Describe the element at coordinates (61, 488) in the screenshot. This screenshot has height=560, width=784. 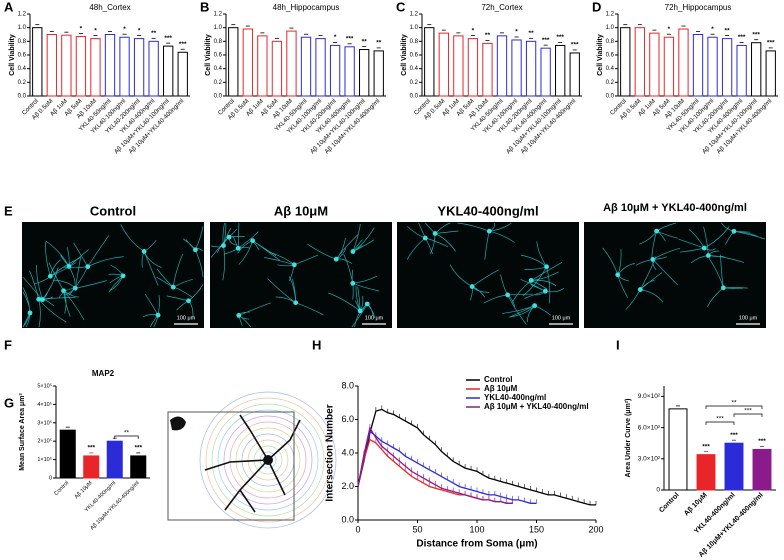
I see `x-tick-label: Control` at that location.